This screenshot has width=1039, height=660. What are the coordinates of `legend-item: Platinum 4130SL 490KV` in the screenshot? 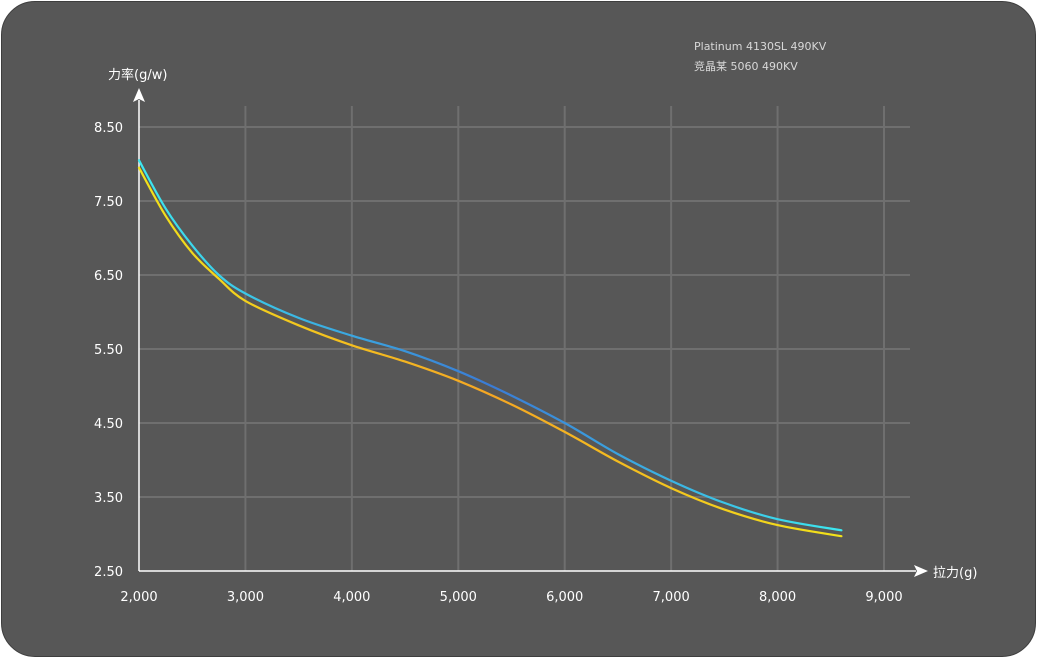 It's located at (727, 46).